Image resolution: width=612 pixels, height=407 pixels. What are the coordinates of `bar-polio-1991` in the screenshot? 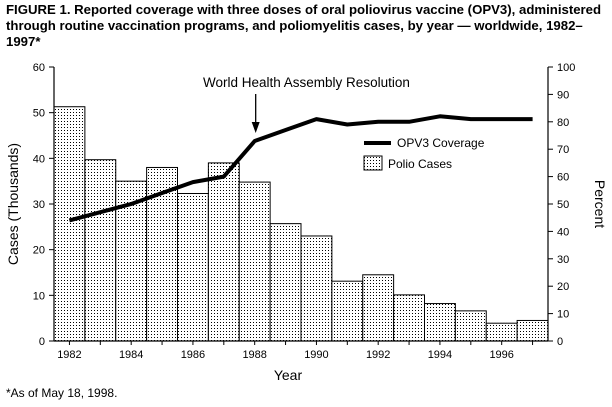 It's located at (347, 311).